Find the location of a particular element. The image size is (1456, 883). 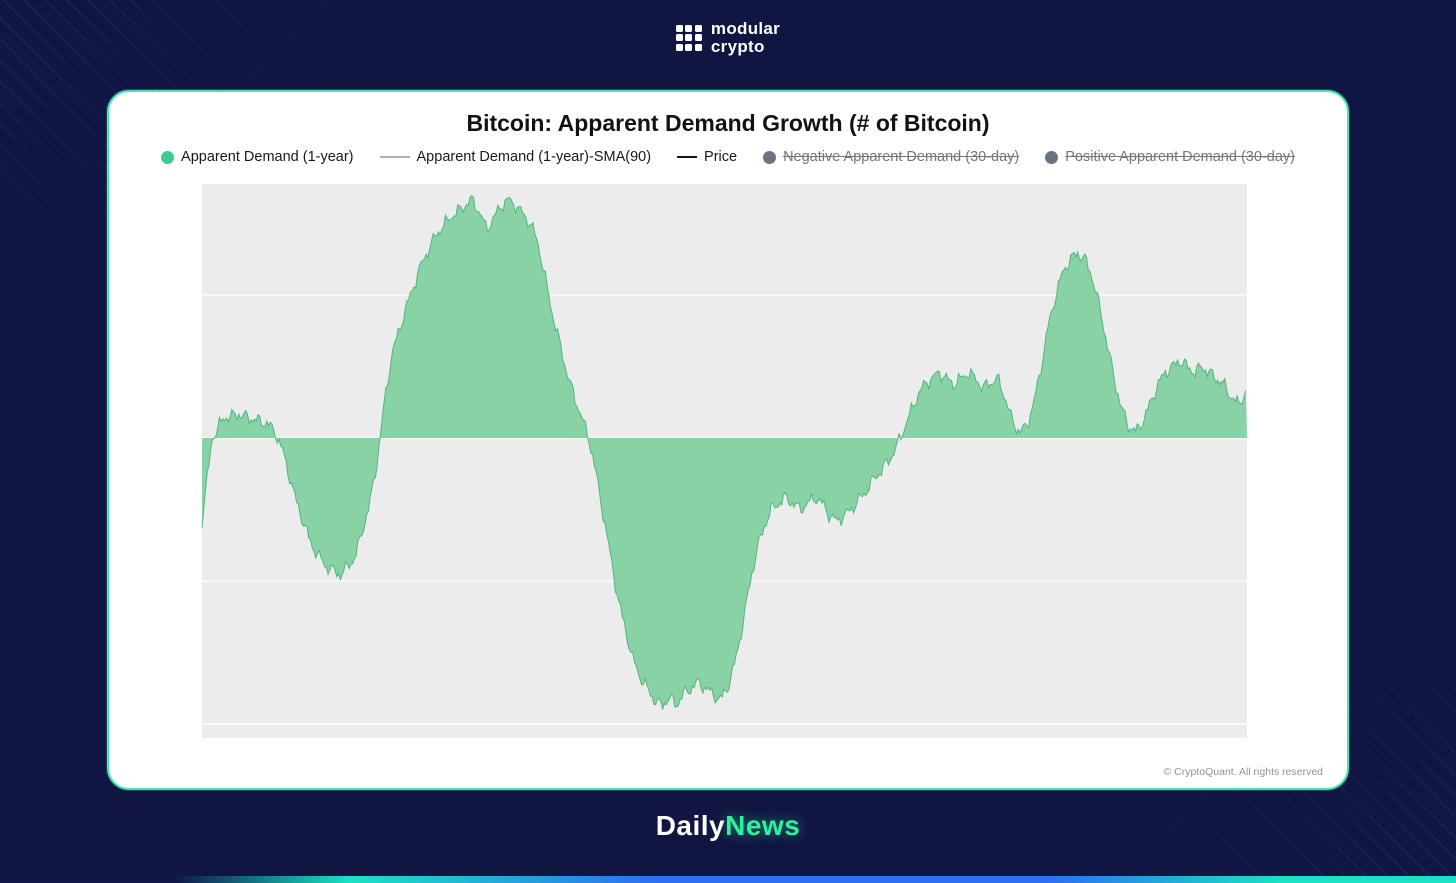

site-footer: DailyNews is located at coordinates (728, 826).